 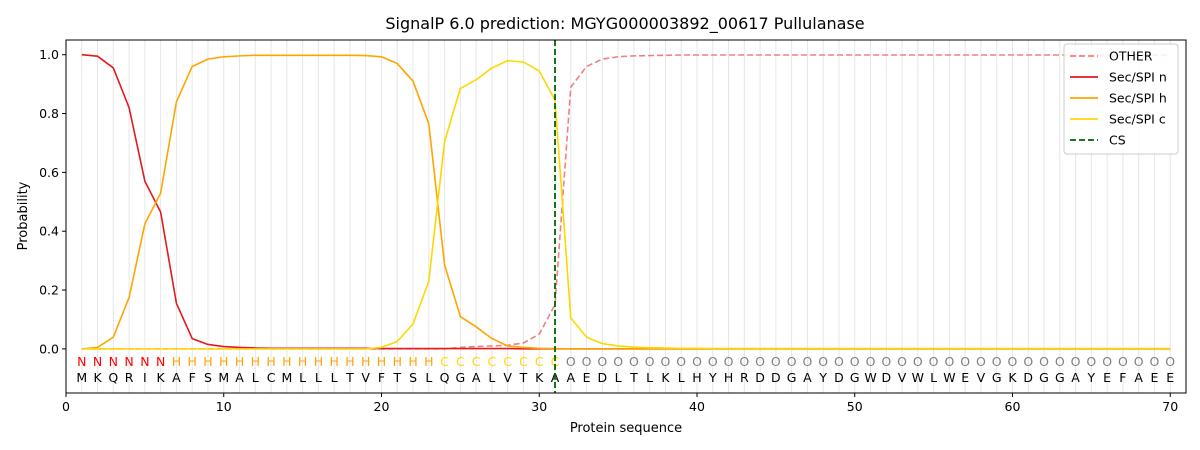 What do you see at coordinates (1117, 140) in the screenshot?
I see `legend-label: CS` at bounding box center [1117, 140].